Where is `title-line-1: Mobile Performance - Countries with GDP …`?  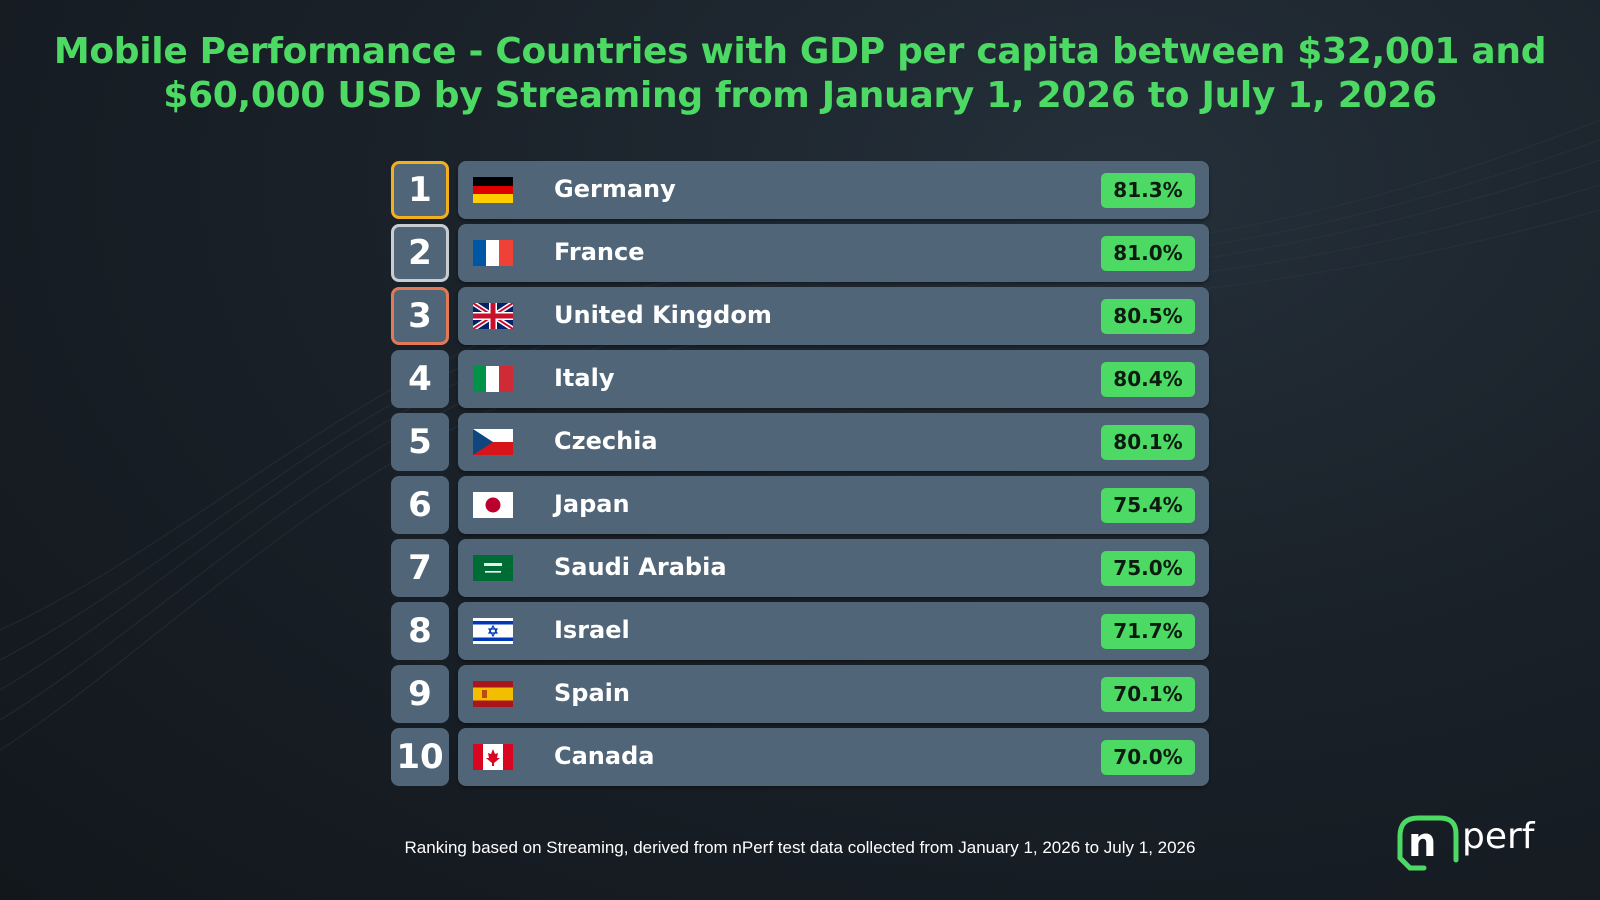
title-line-1: Mobile Performance - Countries with GDP … is located at coordinates (800, 51).